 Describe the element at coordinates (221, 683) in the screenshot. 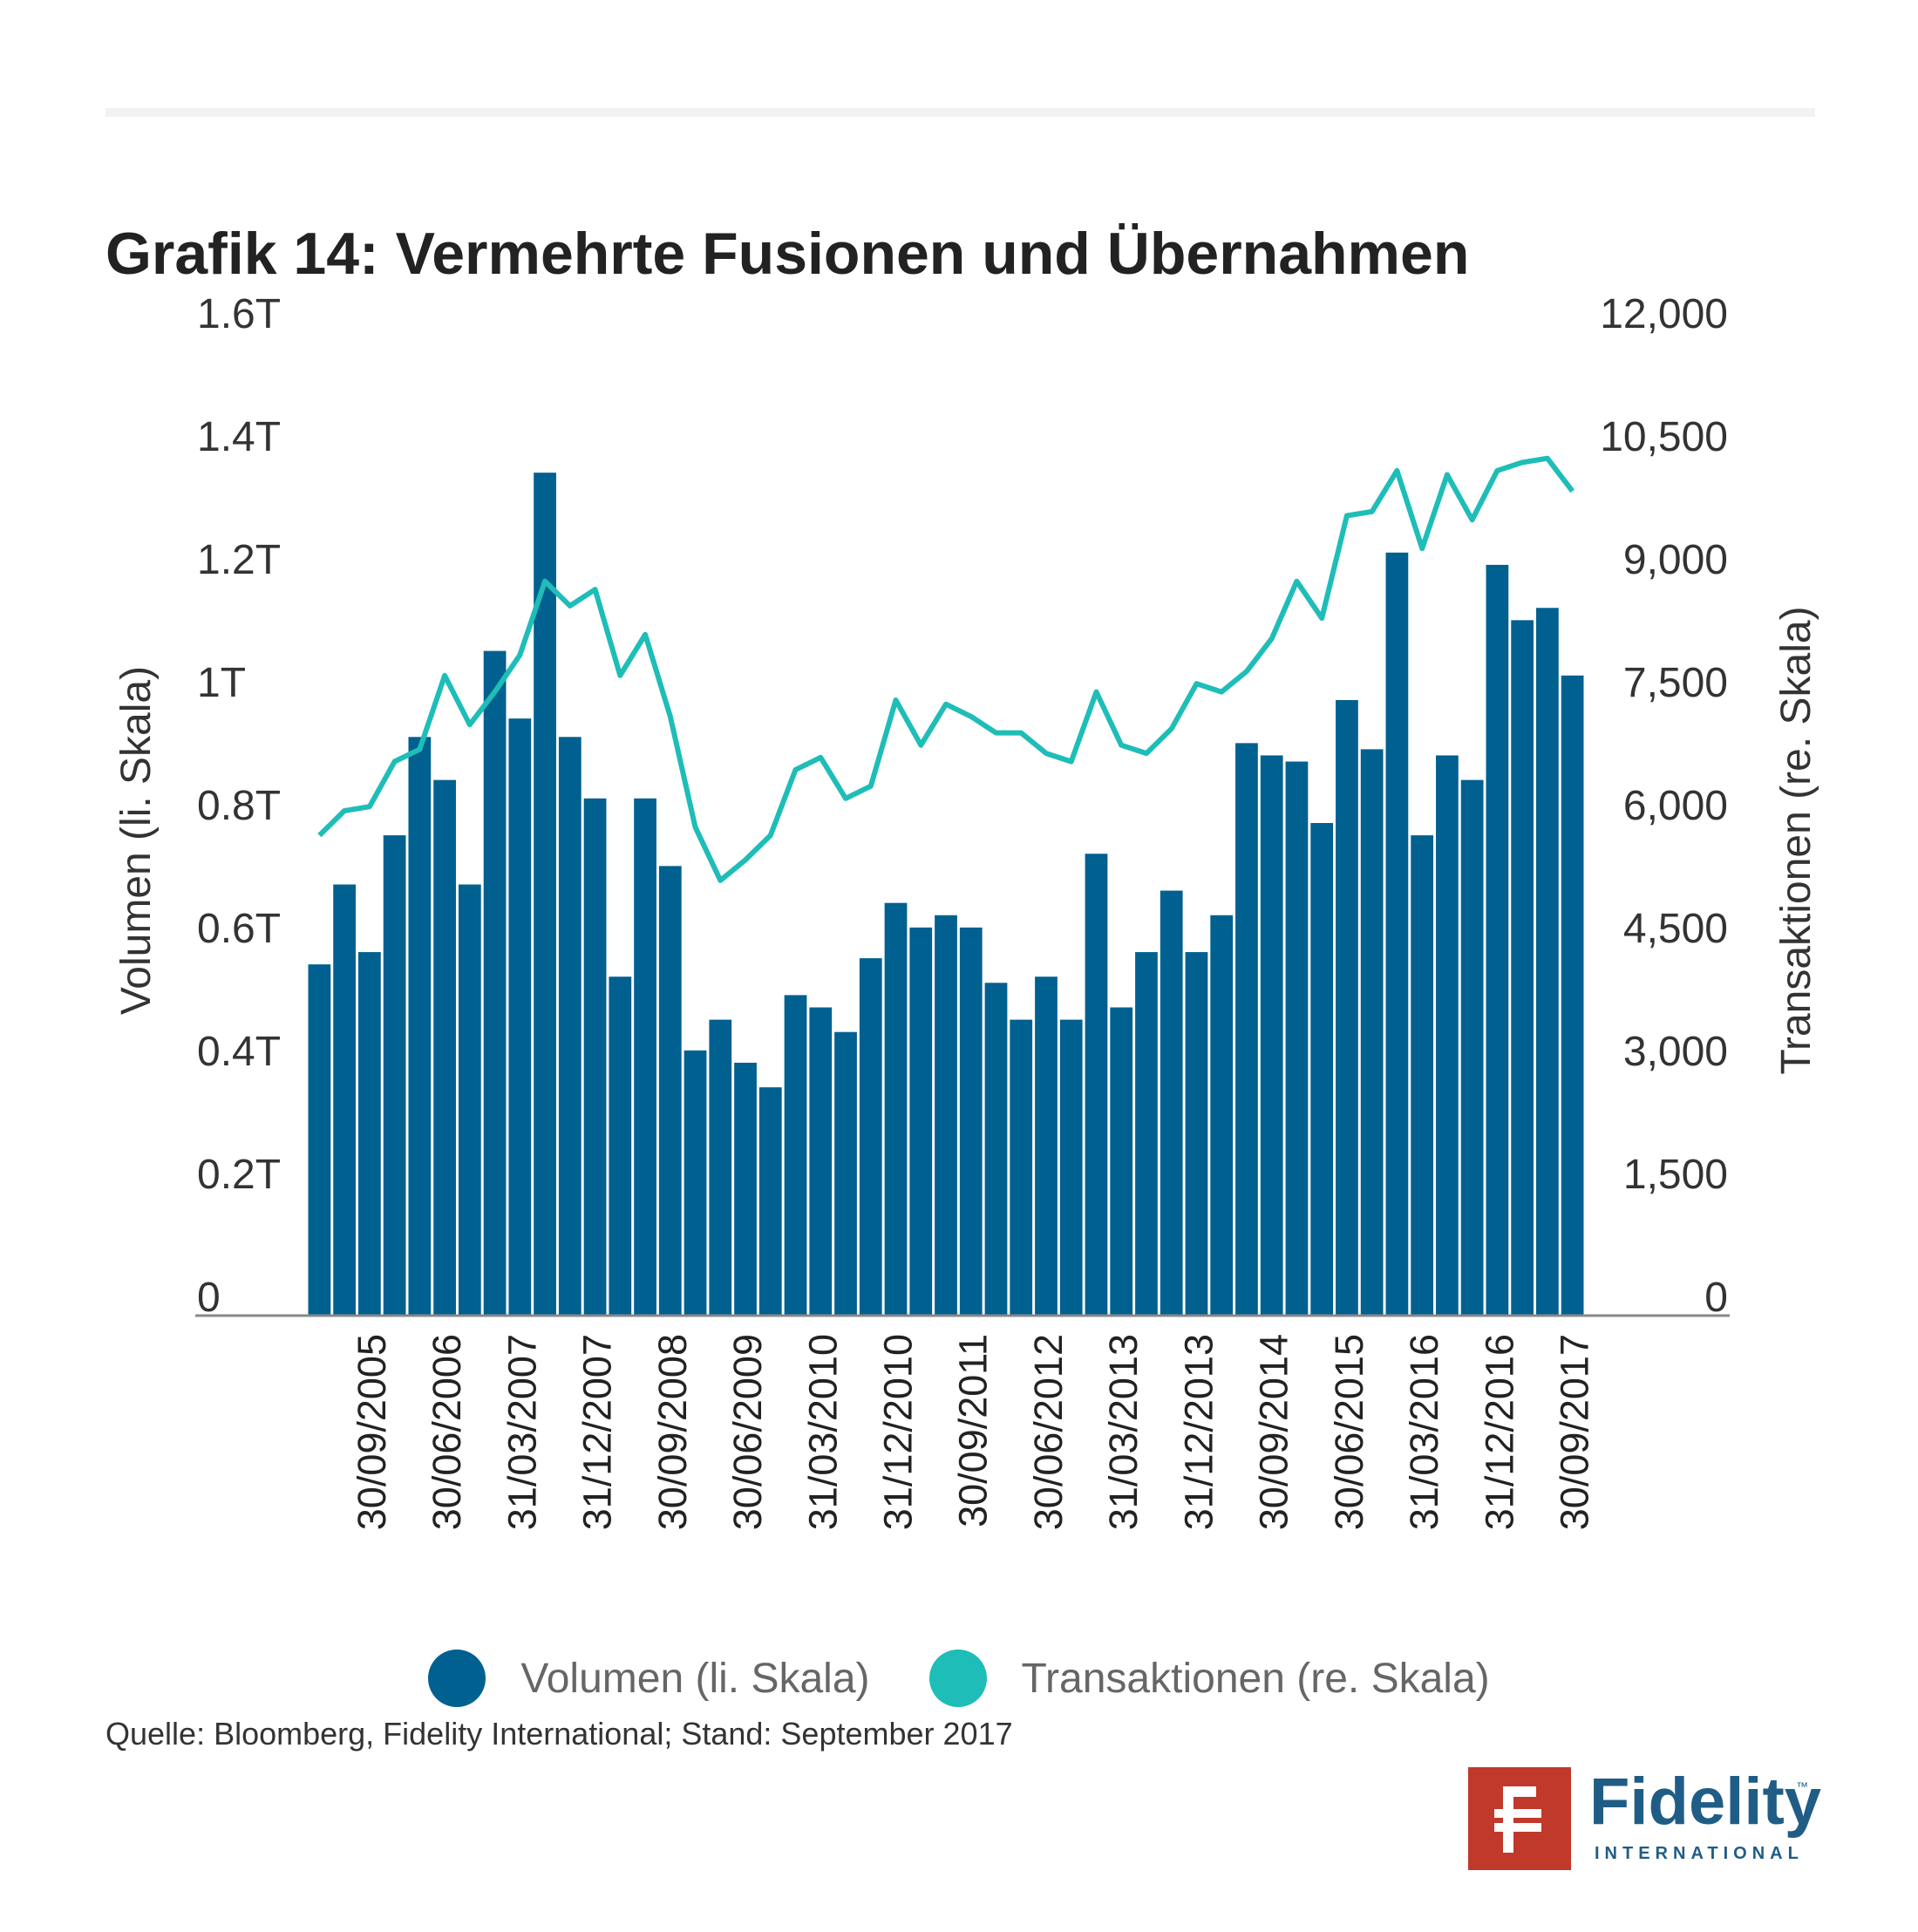

I see `y-tick-label-left: 1T` at that location.